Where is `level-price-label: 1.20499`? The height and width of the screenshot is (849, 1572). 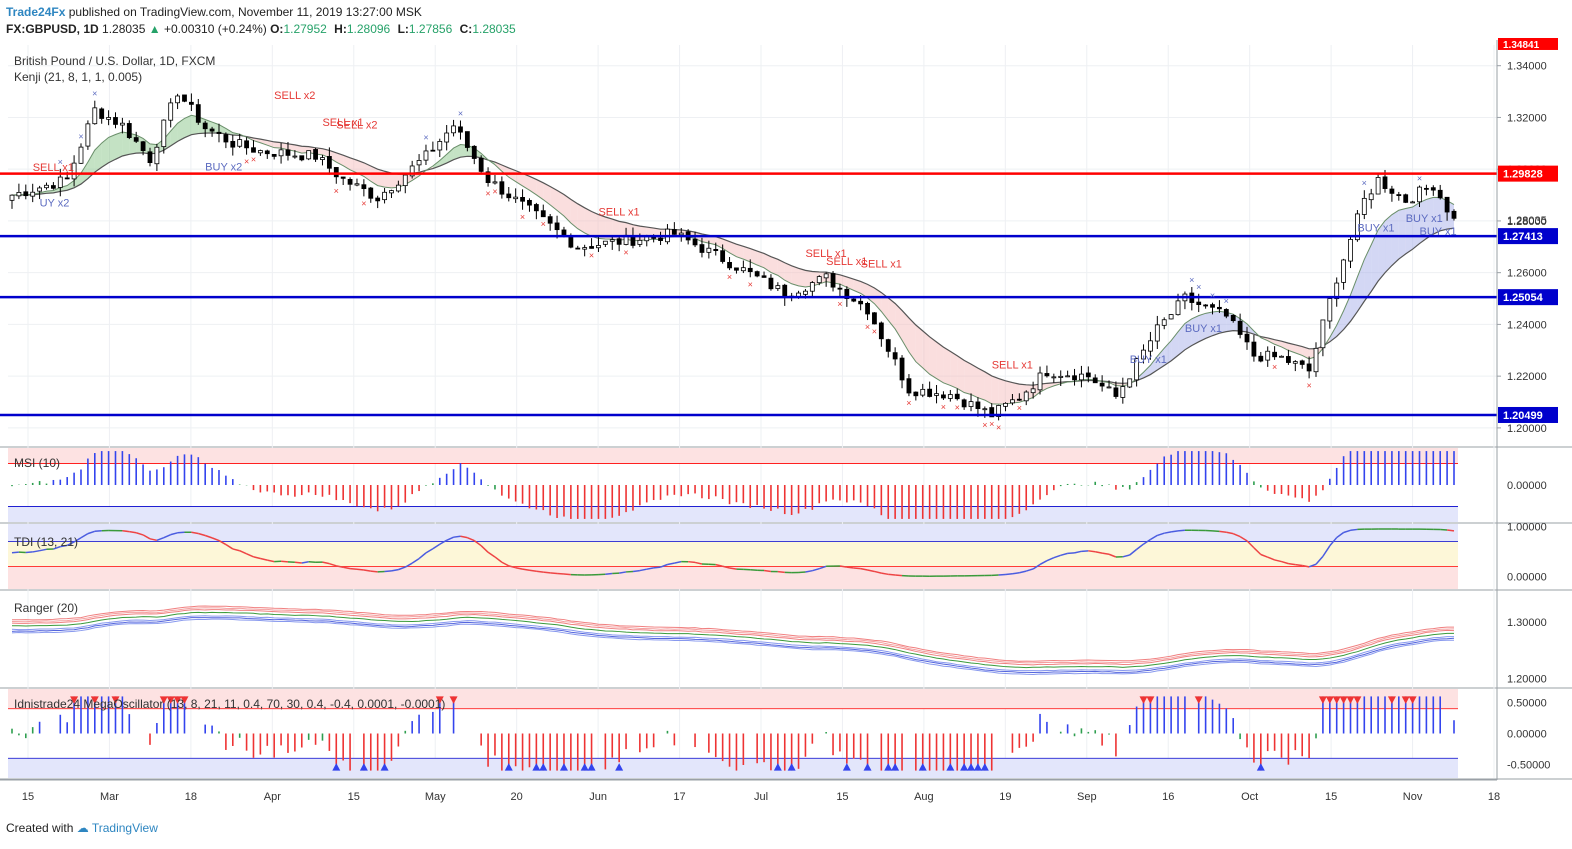 level-price-label: 1.20499 is located at coordinates (1523, 416).